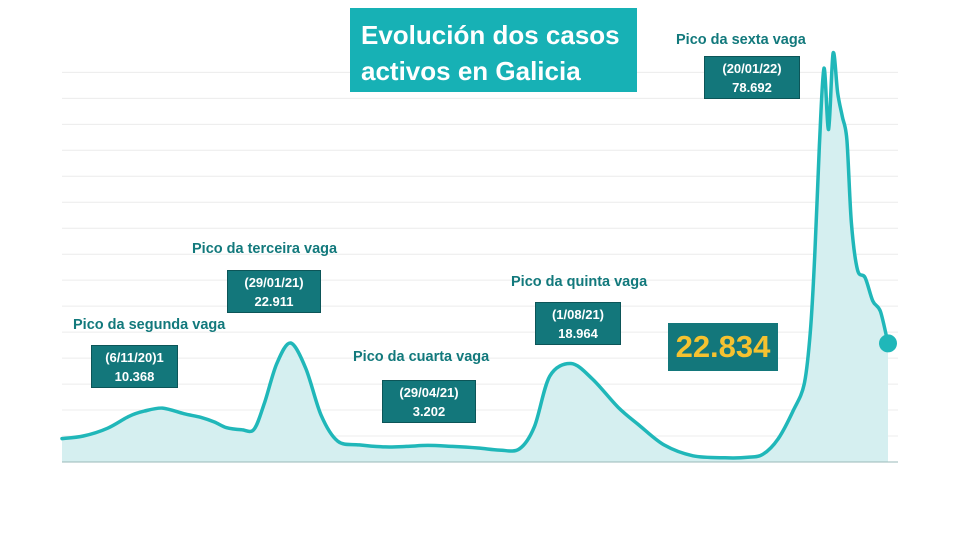  I want to click on annotation-label-second-wave: Pico da segunda vaga, so click(149, 325).